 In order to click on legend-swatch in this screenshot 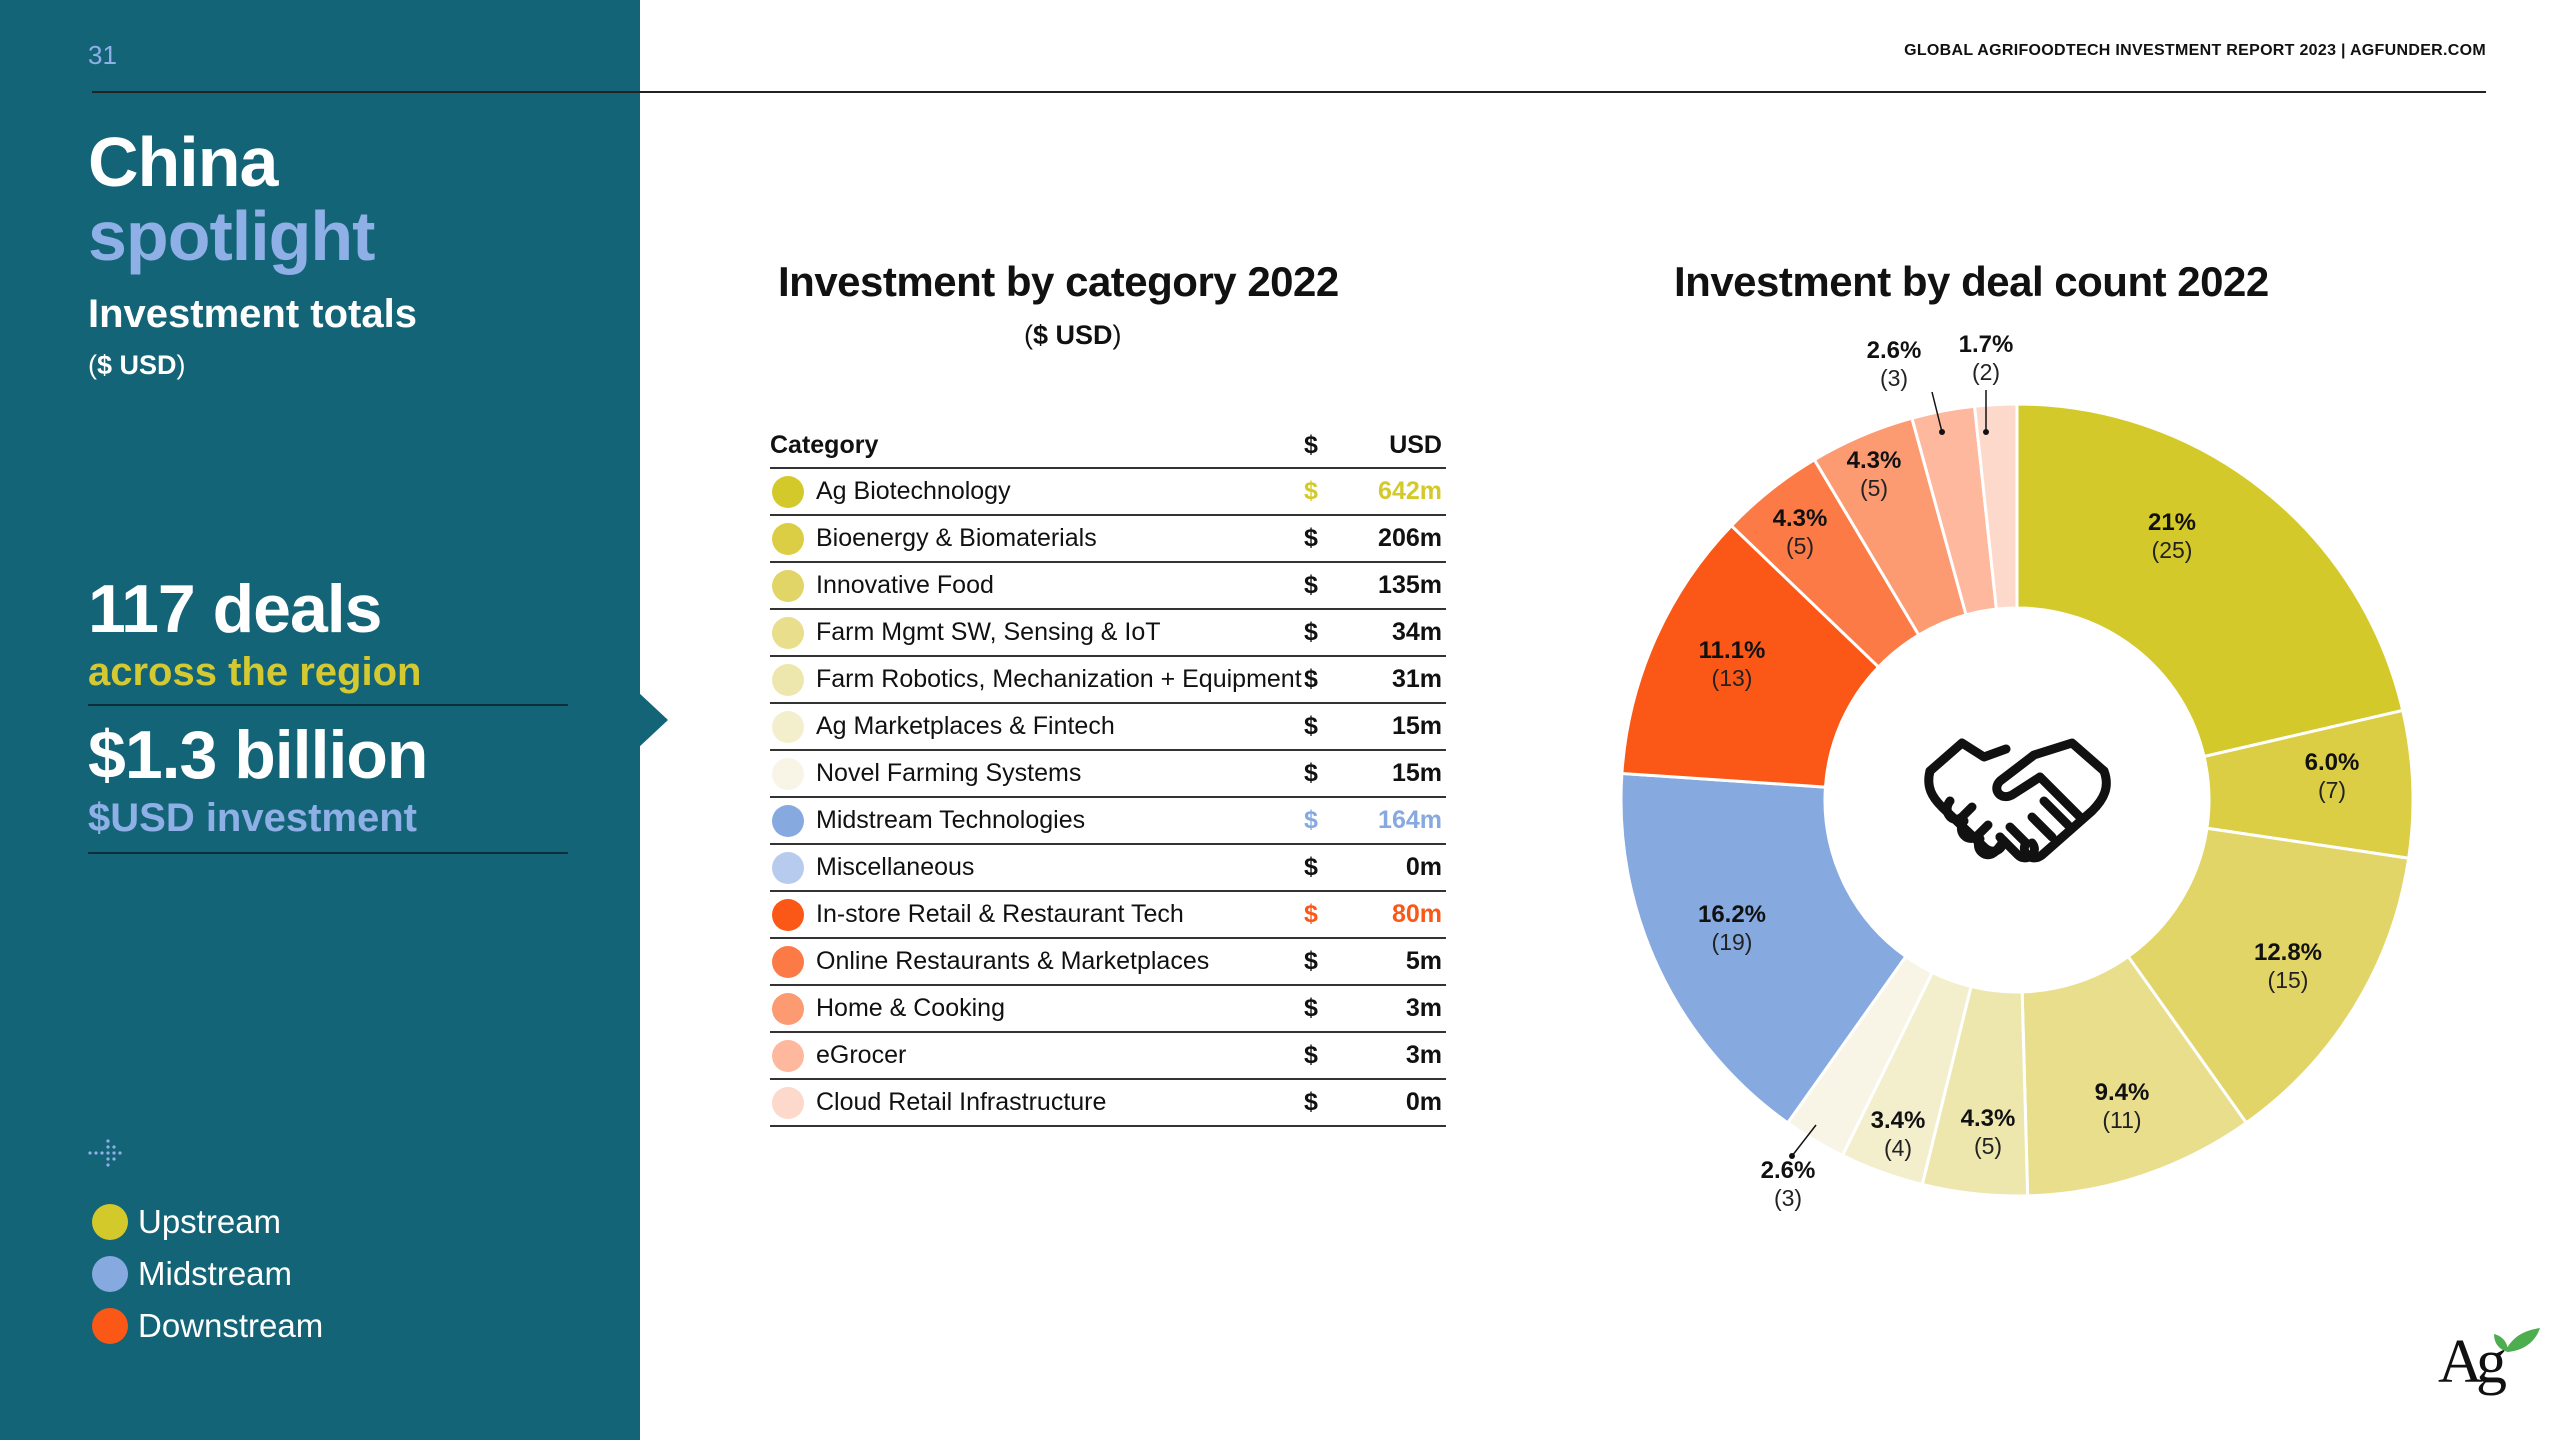, I will do `click(110, 1222)`.